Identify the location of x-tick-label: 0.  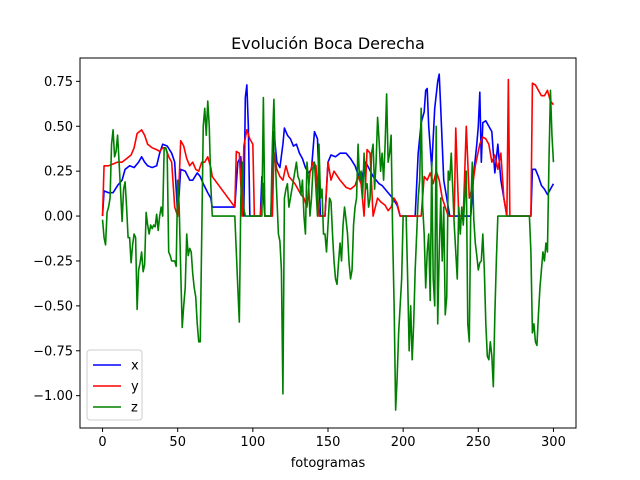
(102, 442).